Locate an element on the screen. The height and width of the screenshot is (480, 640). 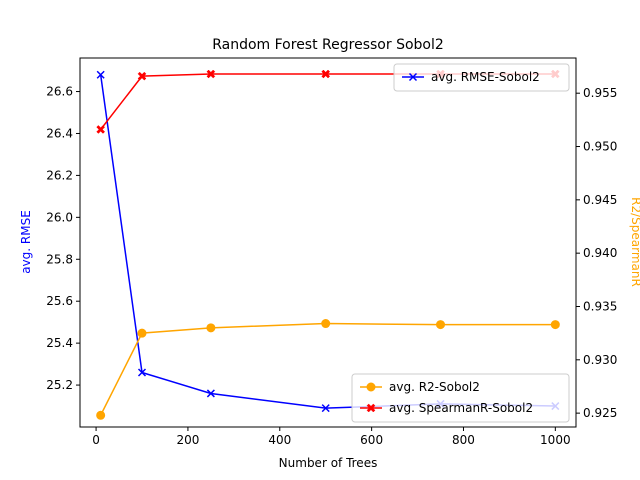
y-axis-left-label: avg. RMSE is located at coordinates (26, 242).